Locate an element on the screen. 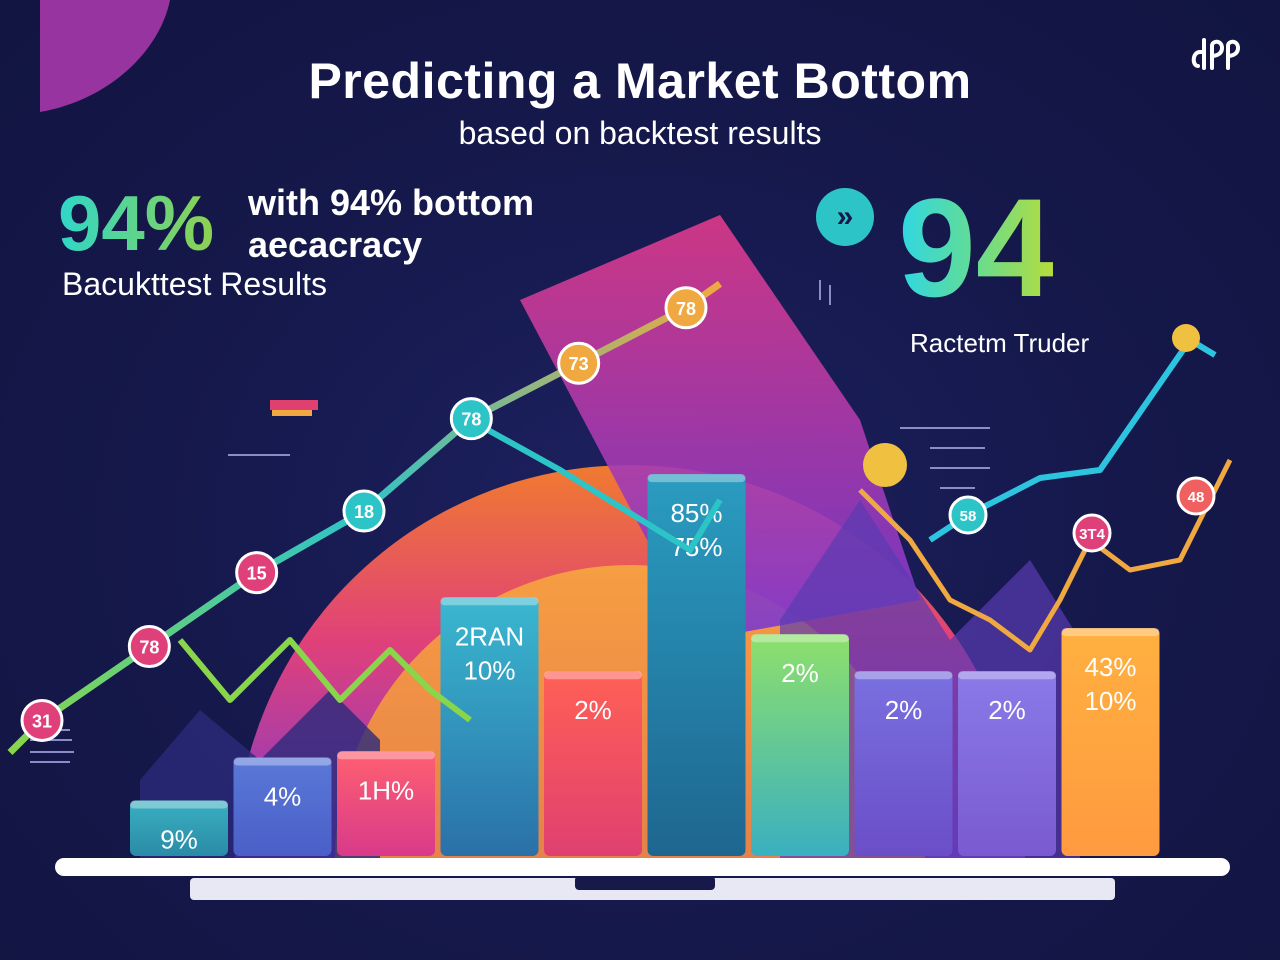  line-point-label: 73 is located at coordinates (579, 364).